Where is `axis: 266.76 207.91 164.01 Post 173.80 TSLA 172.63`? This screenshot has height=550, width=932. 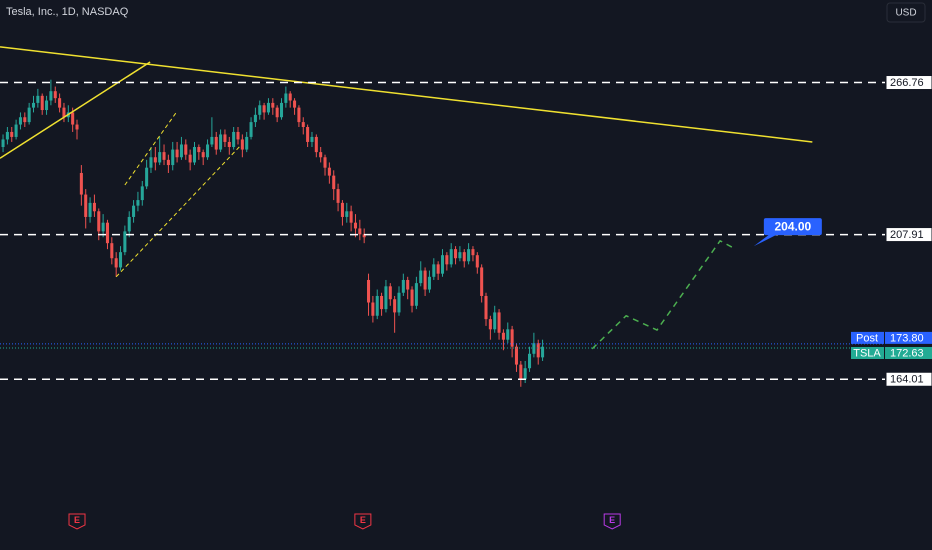 axis: 266.76 207.91 164.01 Post 173.80 TSLA 172.63 is located at coordinates (891, 231).